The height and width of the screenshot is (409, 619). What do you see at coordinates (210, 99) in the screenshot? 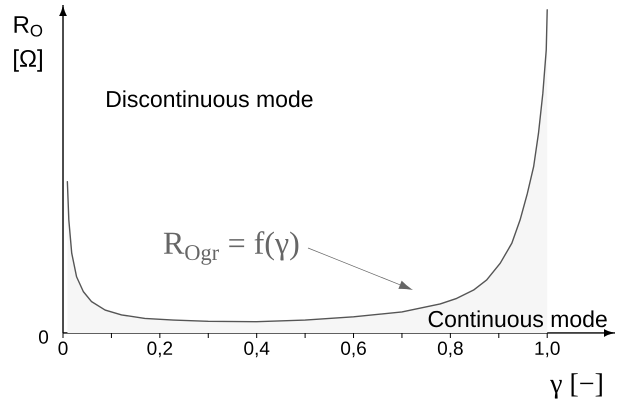
I see `annotation: Discontinuous mode` at bounding box center [210, 99].